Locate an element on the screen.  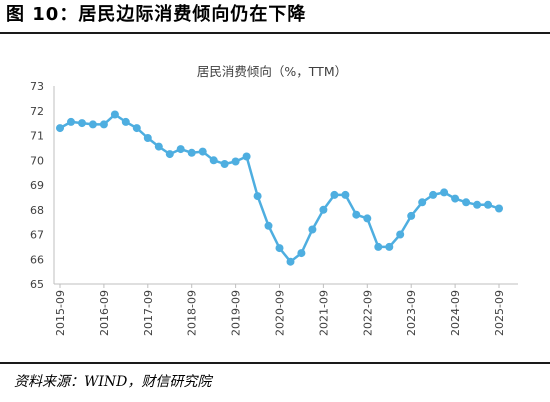
x-tick-label: 2018-09 is located at coordinates (192, 313).